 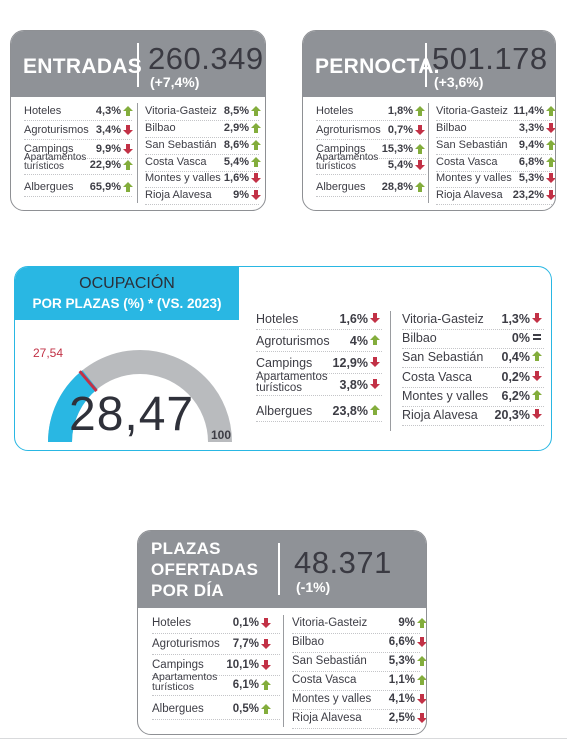 I want to click on indicator-value: 4,1%, so click(x=401, y=699).